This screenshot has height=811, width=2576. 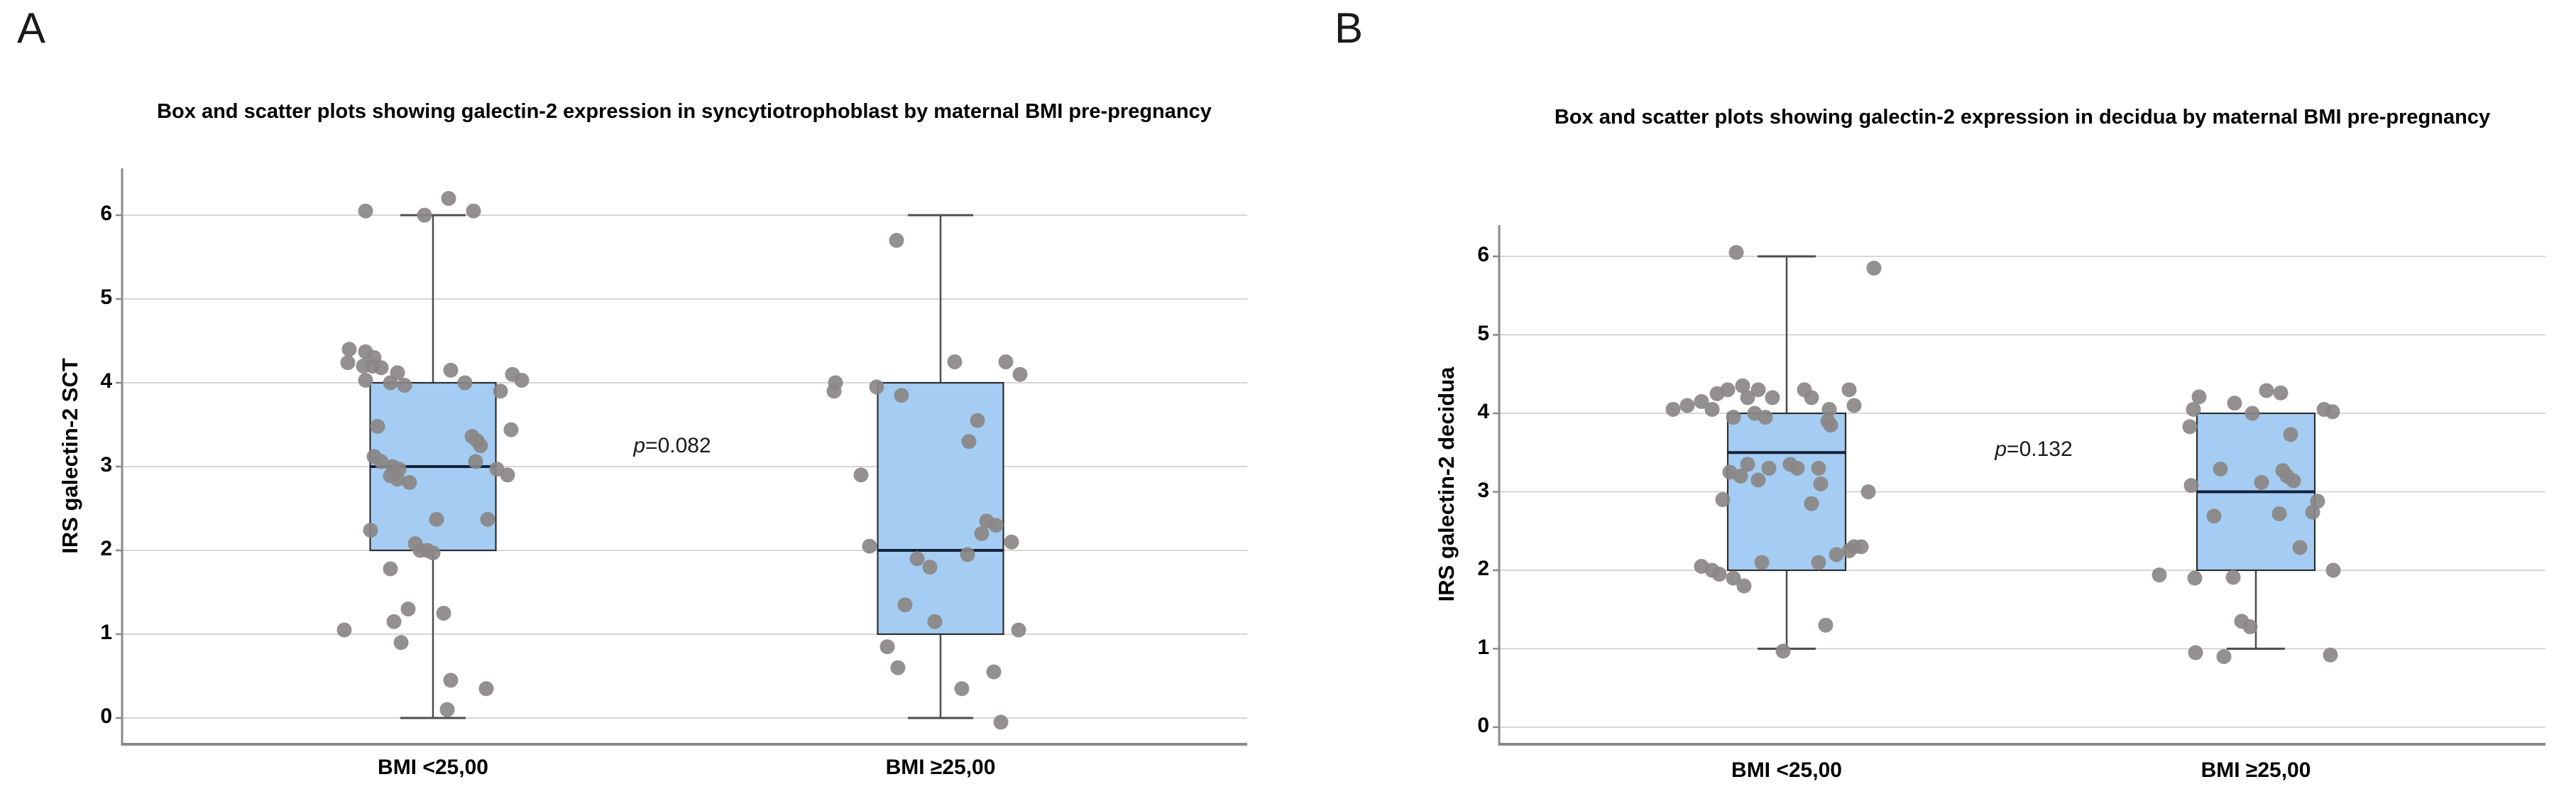 What do you see at coordinates (1483, 647) in the screenshot?
I see `y-tick-label: 1` at bounding box center [1483, 647].